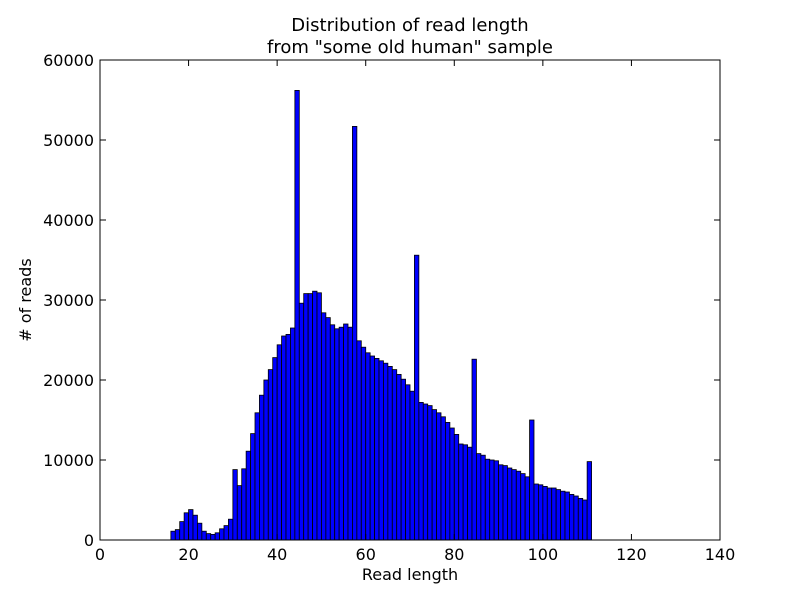  What do you see at coordinates (409, 25) in the screenshot?
I see `chart-title: Distribution of read length` at bounding box center [409, 25].